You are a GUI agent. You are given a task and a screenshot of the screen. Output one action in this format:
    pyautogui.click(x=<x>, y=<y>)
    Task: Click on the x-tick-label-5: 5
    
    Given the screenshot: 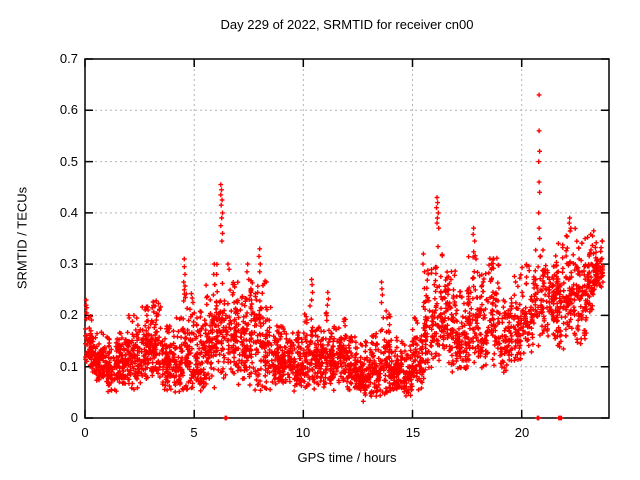 What is the action you would take?
    pyautogui.click(x=194, y=432)
    